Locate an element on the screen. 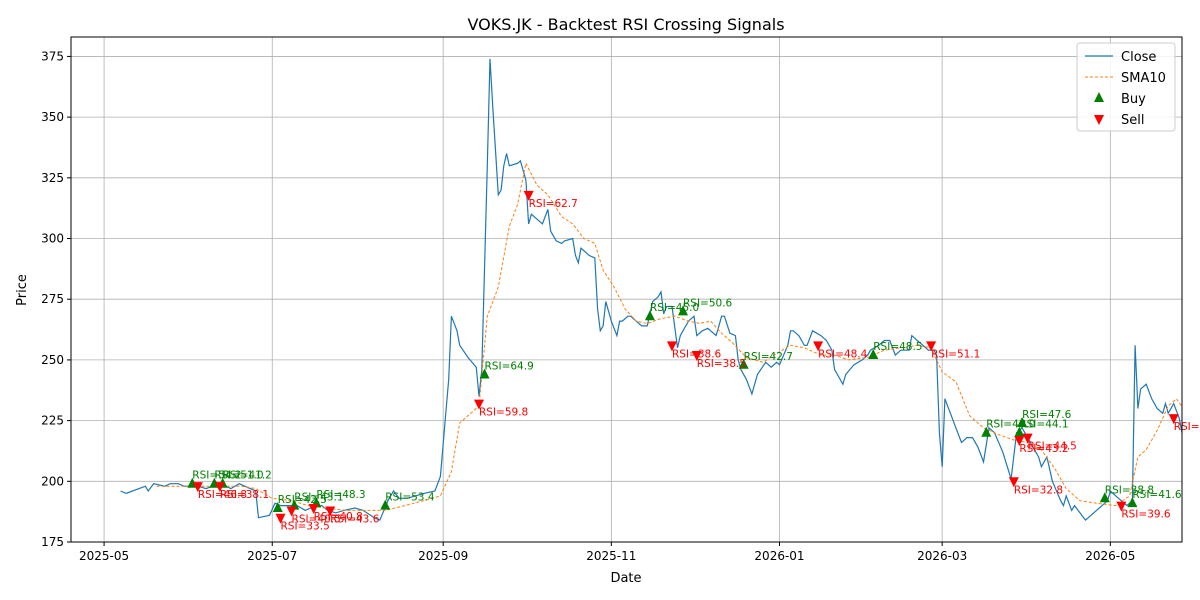 The width and height of the screenshot is (1200, 600). legend: Close SMA10 Buy Sell is located at coordinates (1126, 87).